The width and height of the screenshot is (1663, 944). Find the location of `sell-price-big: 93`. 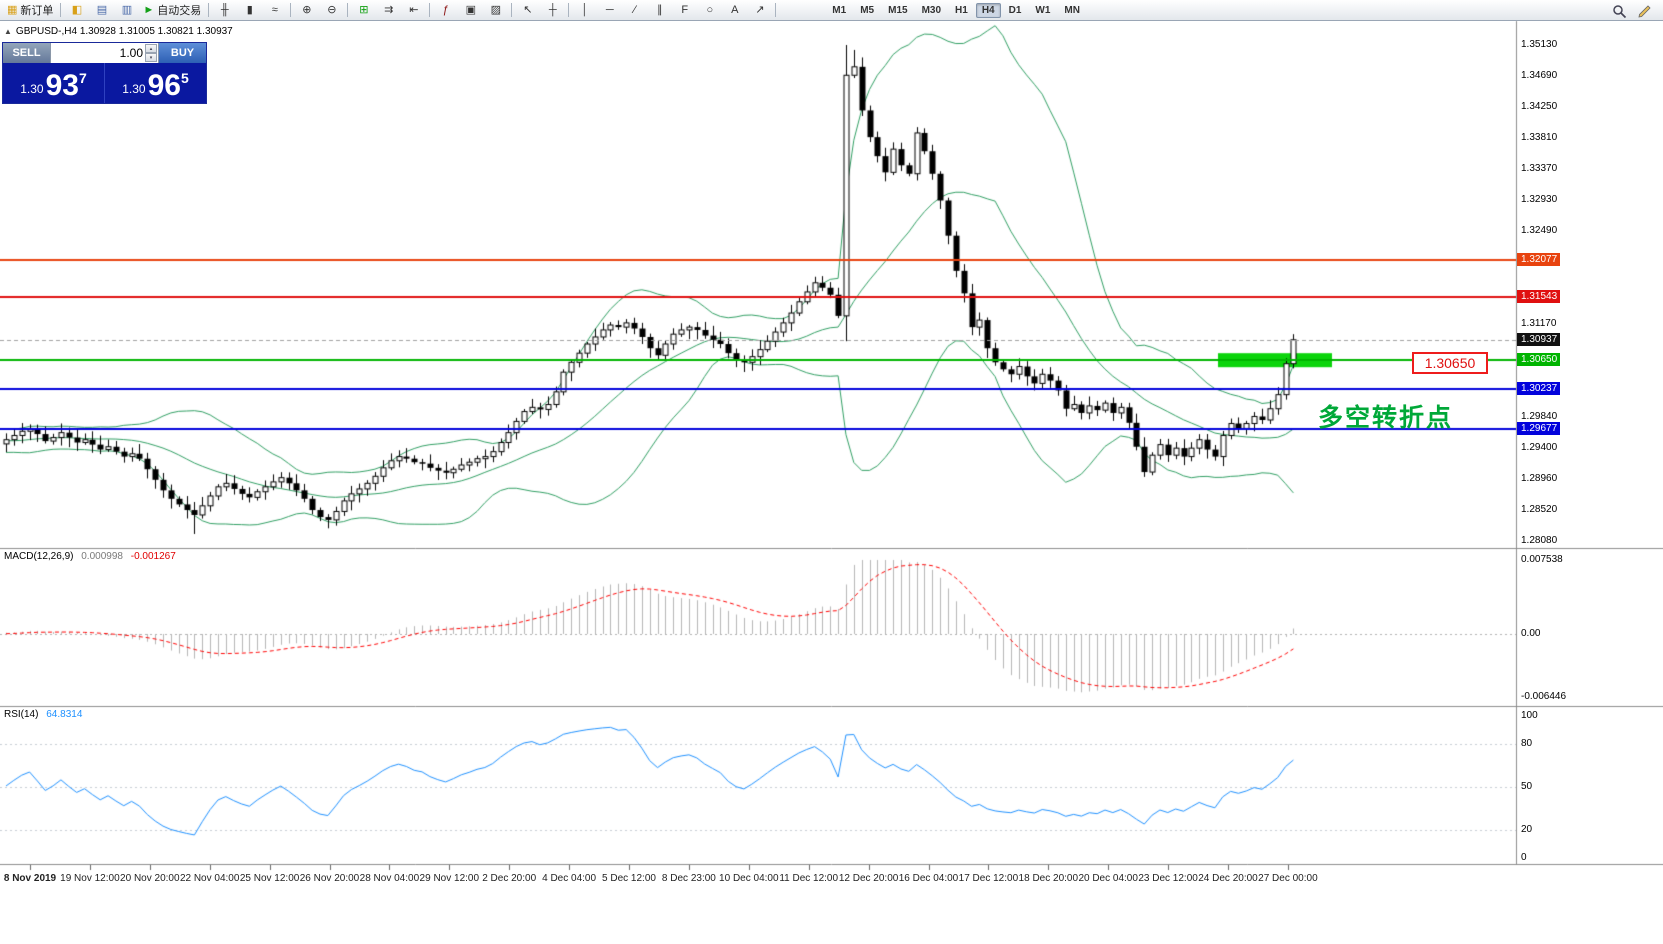

sell-price-big: 93 is located at coordinates (62, 85).